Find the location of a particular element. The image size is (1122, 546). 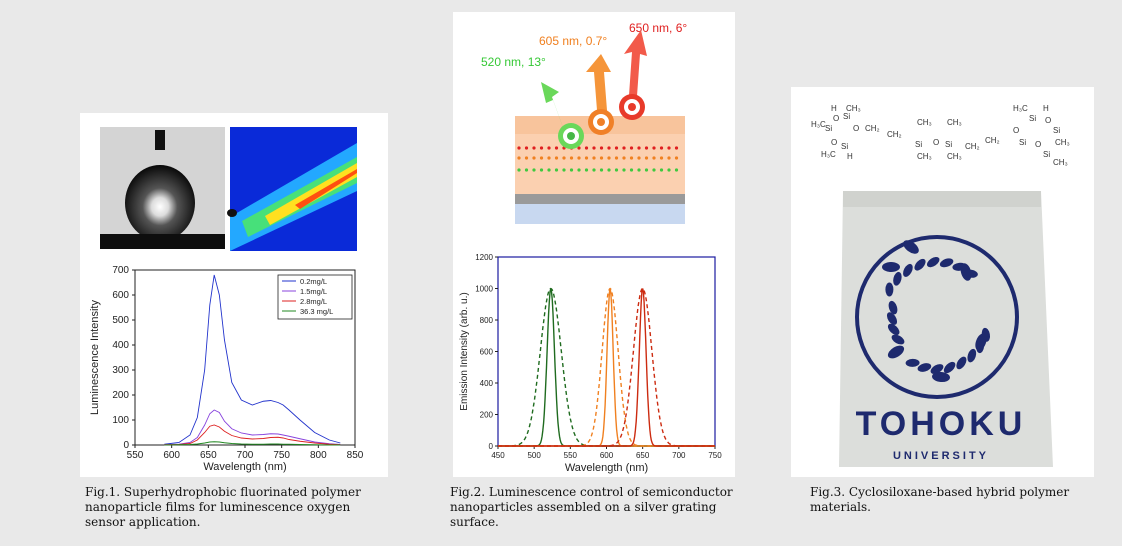

label-orange: 605 nm, 0.7° is located at coordinates (573, 41).